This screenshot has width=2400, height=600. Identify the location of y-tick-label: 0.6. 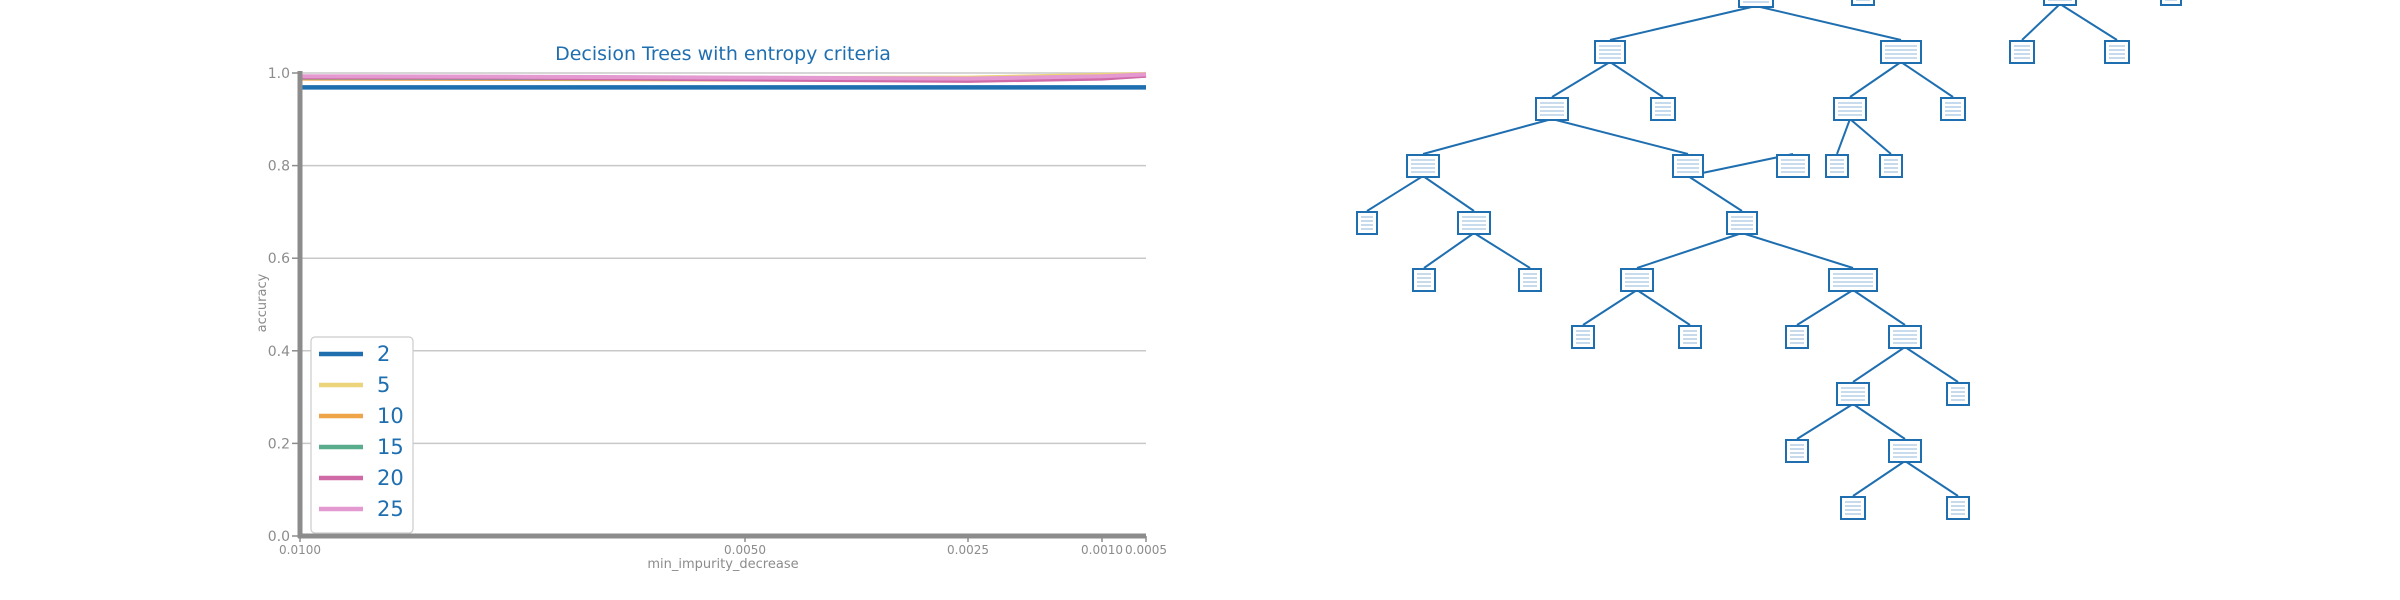
(279, 259).